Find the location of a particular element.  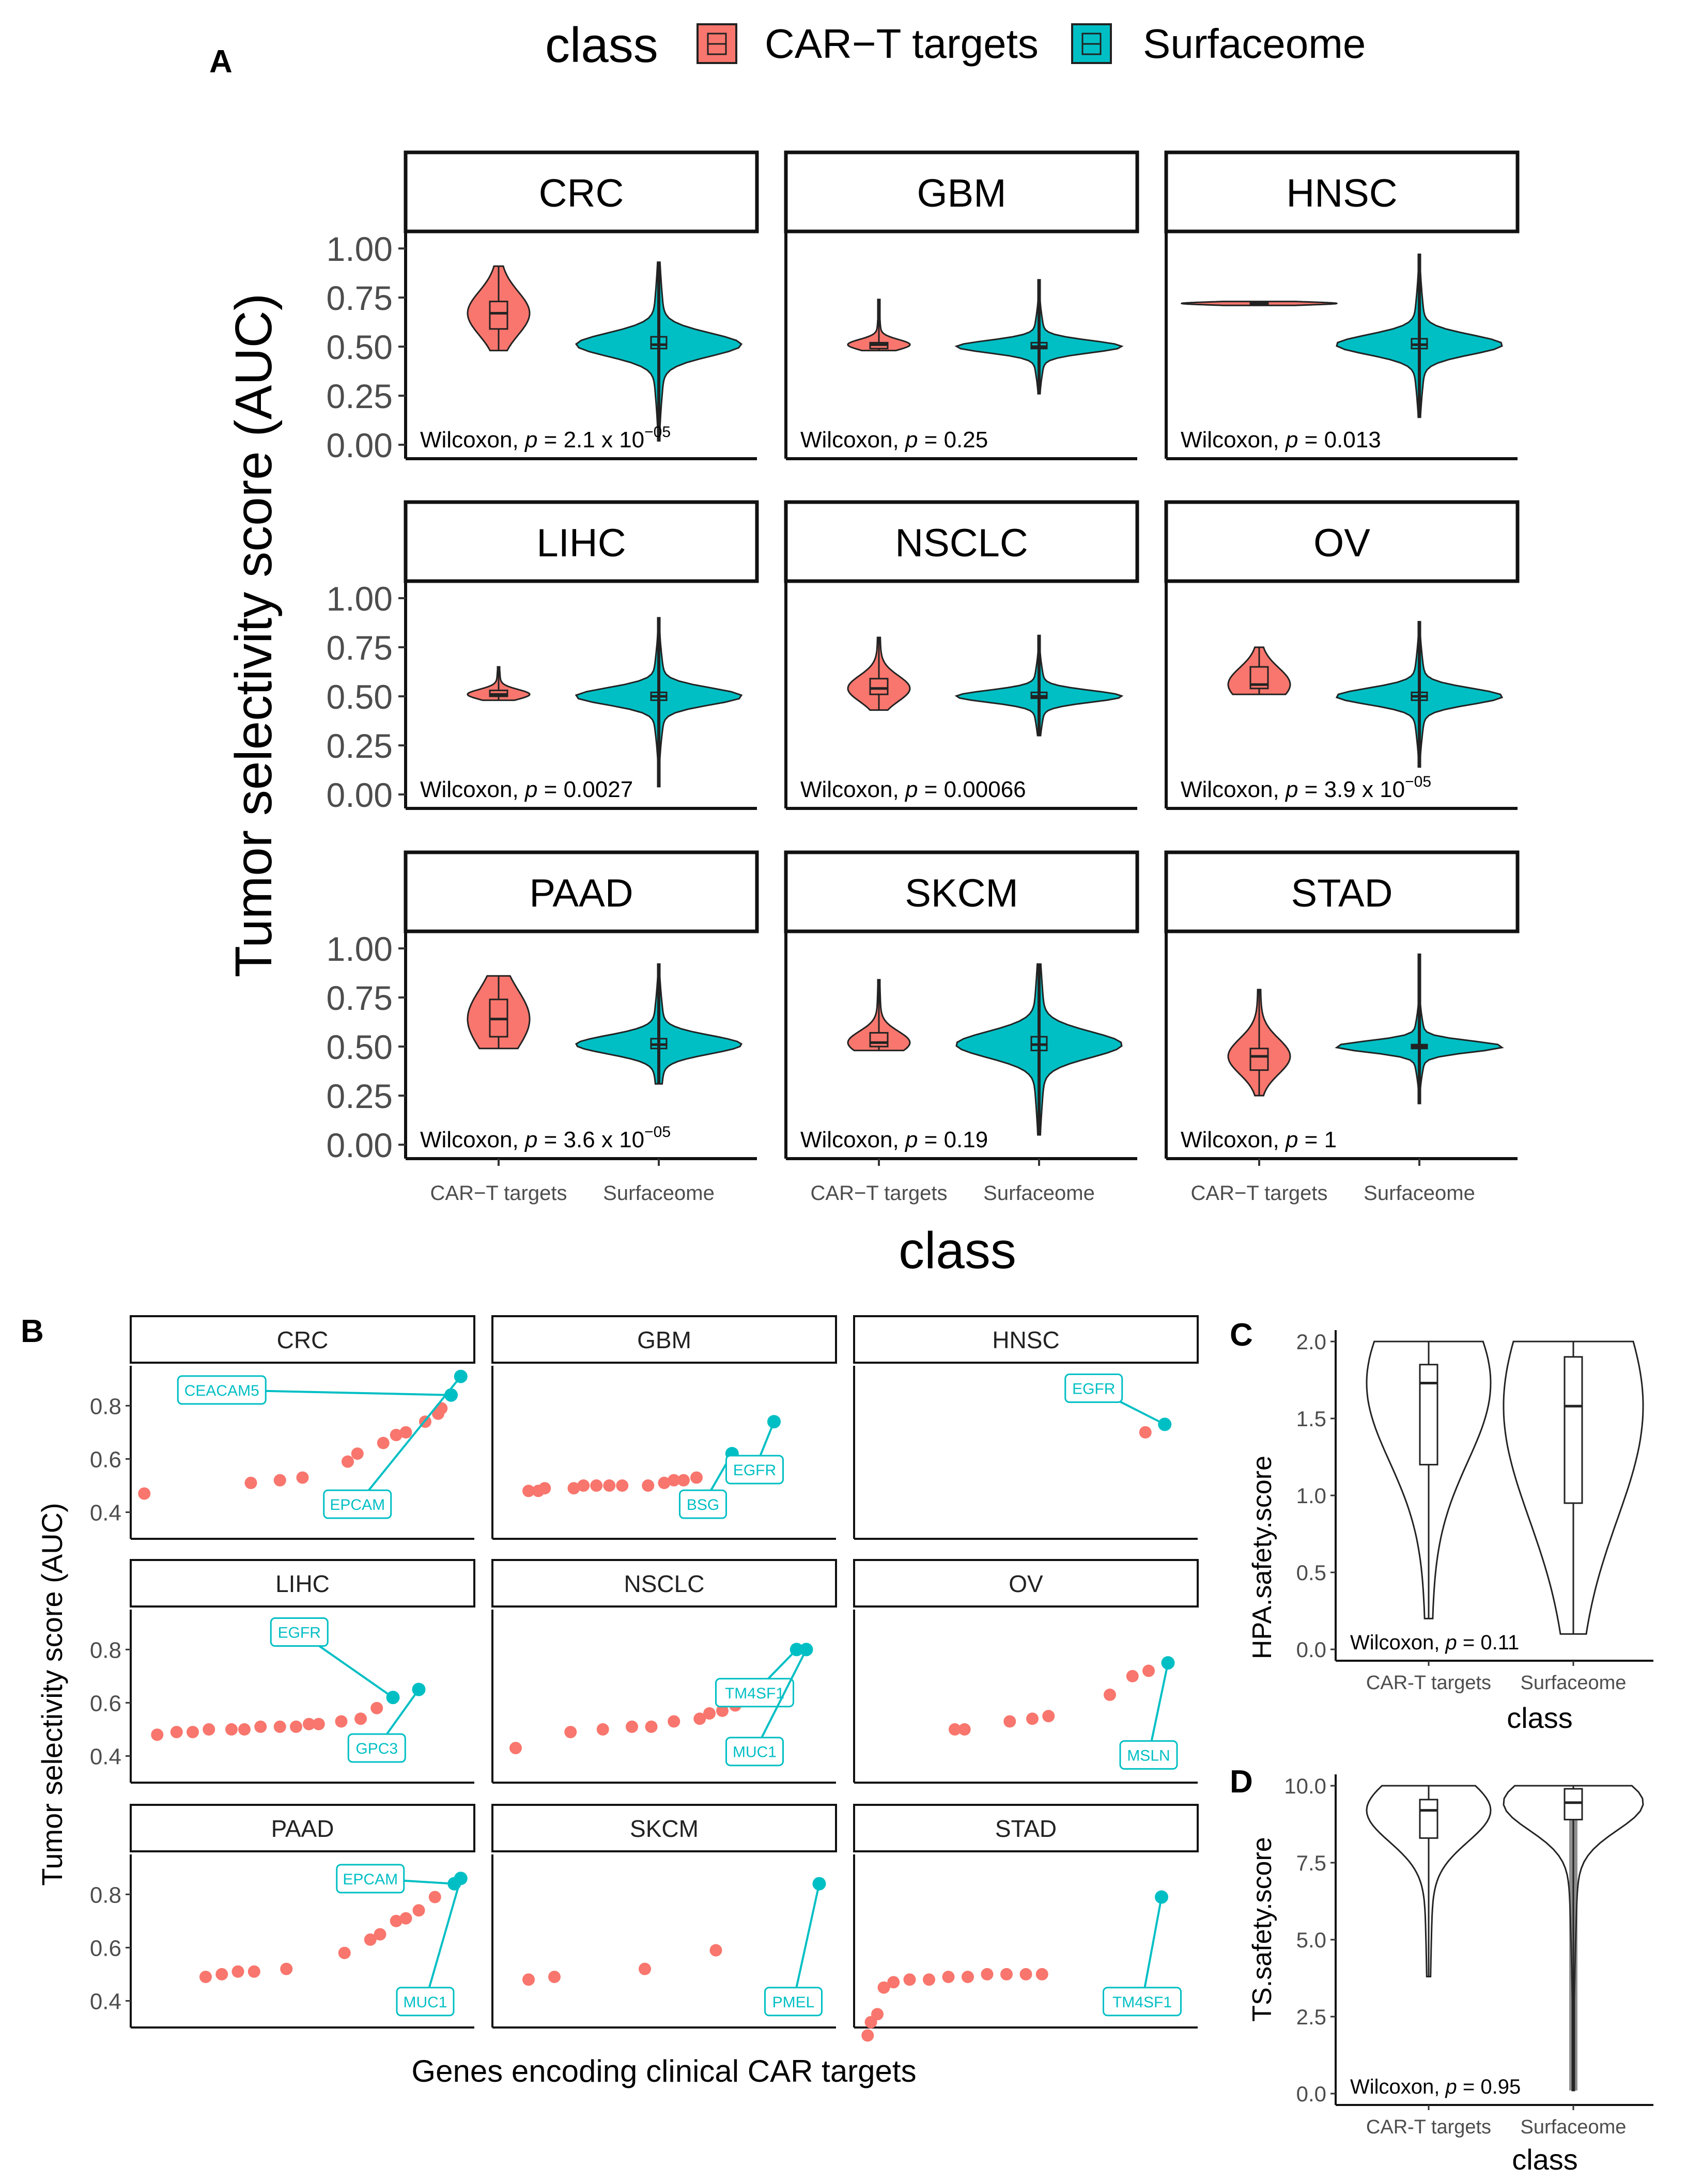

facet-b-lihc: LIHC 0.4 0.6 0.8 EGFR GPC3 is located at coordinates (282, 1671).